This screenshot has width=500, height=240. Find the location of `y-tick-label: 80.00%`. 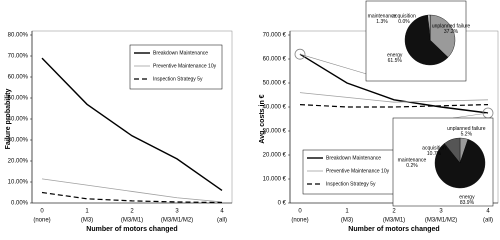

y-tick-label: 80.00% is located at coordinates (18, 36).